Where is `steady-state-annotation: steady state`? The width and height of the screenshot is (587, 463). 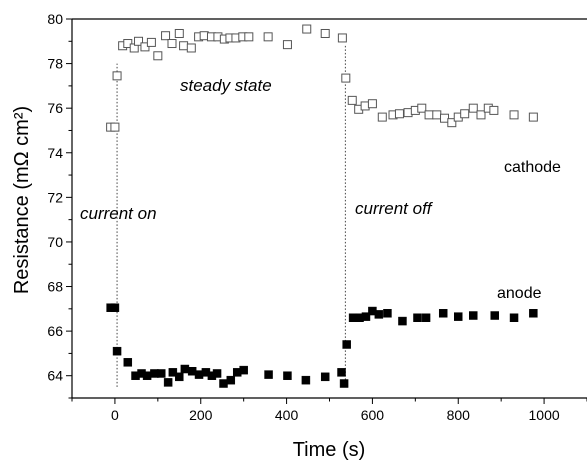 steady-state-annotation: steady state is located at coordinates (226, 85).